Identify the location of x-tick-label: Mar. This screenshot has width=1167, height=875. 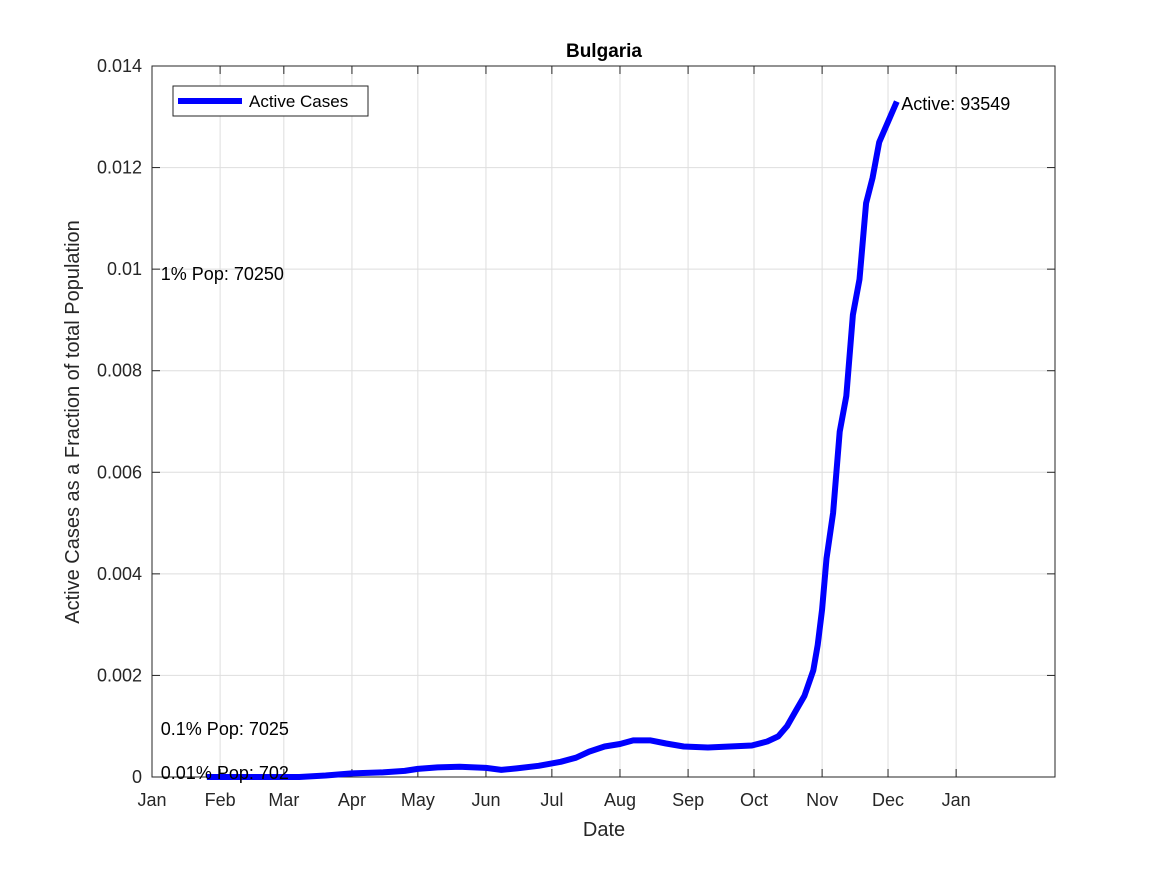
(283, 800).